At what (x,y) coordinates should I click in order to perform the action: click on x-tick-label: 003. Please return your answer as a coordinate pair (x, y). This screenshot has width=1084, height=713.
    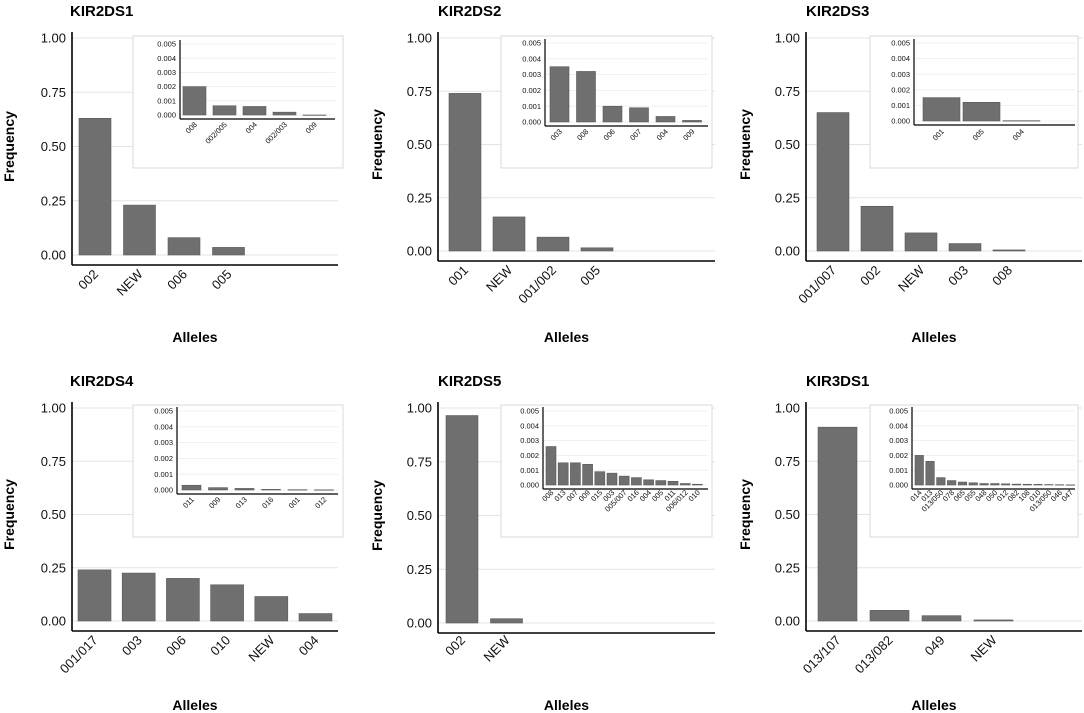
    Looking at the image, I should click on (958, 276).